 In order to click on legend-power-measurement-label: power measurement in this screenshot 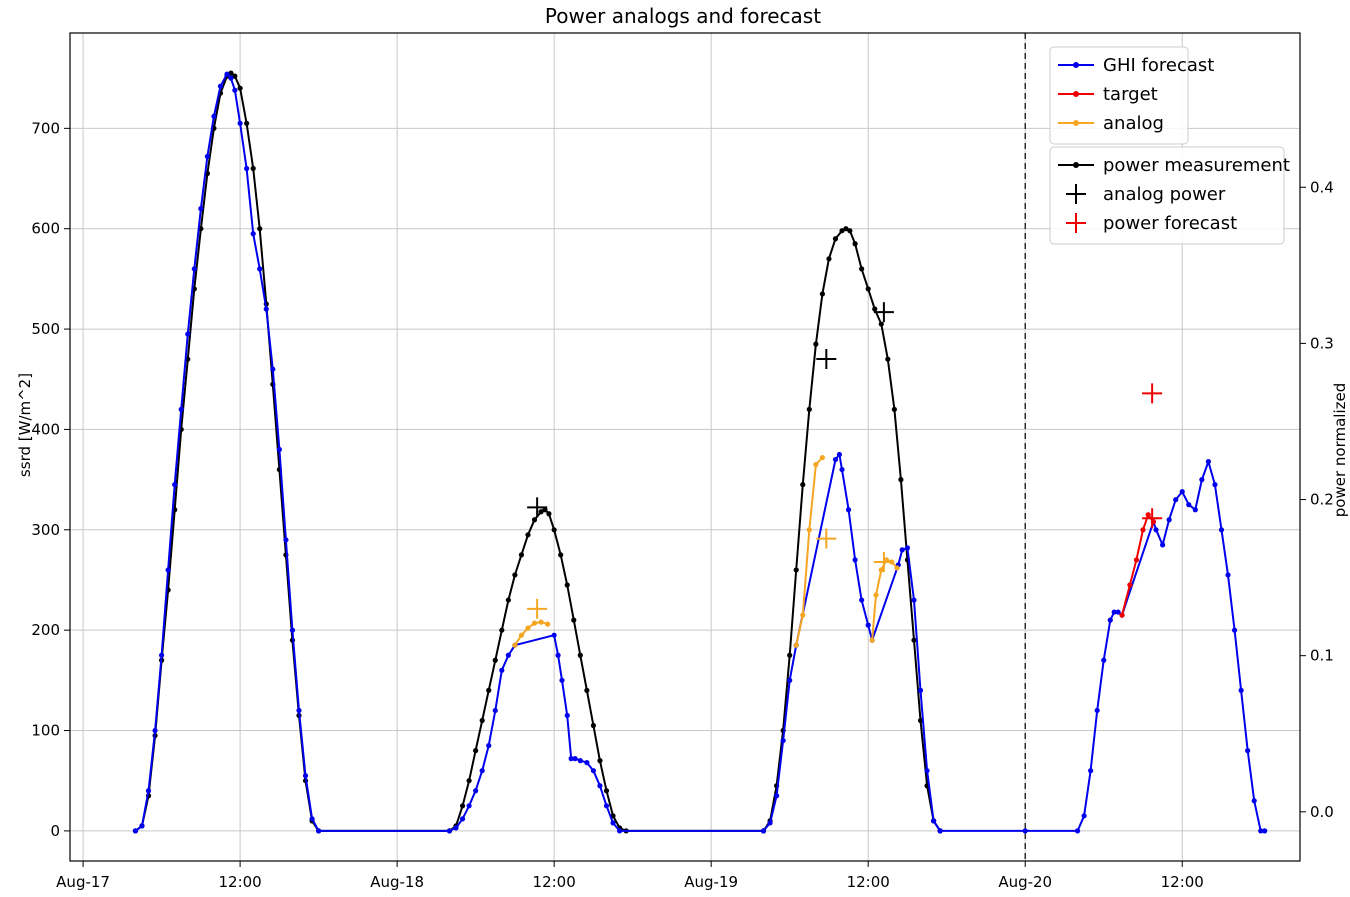, I will do `click(1196, 165)`.